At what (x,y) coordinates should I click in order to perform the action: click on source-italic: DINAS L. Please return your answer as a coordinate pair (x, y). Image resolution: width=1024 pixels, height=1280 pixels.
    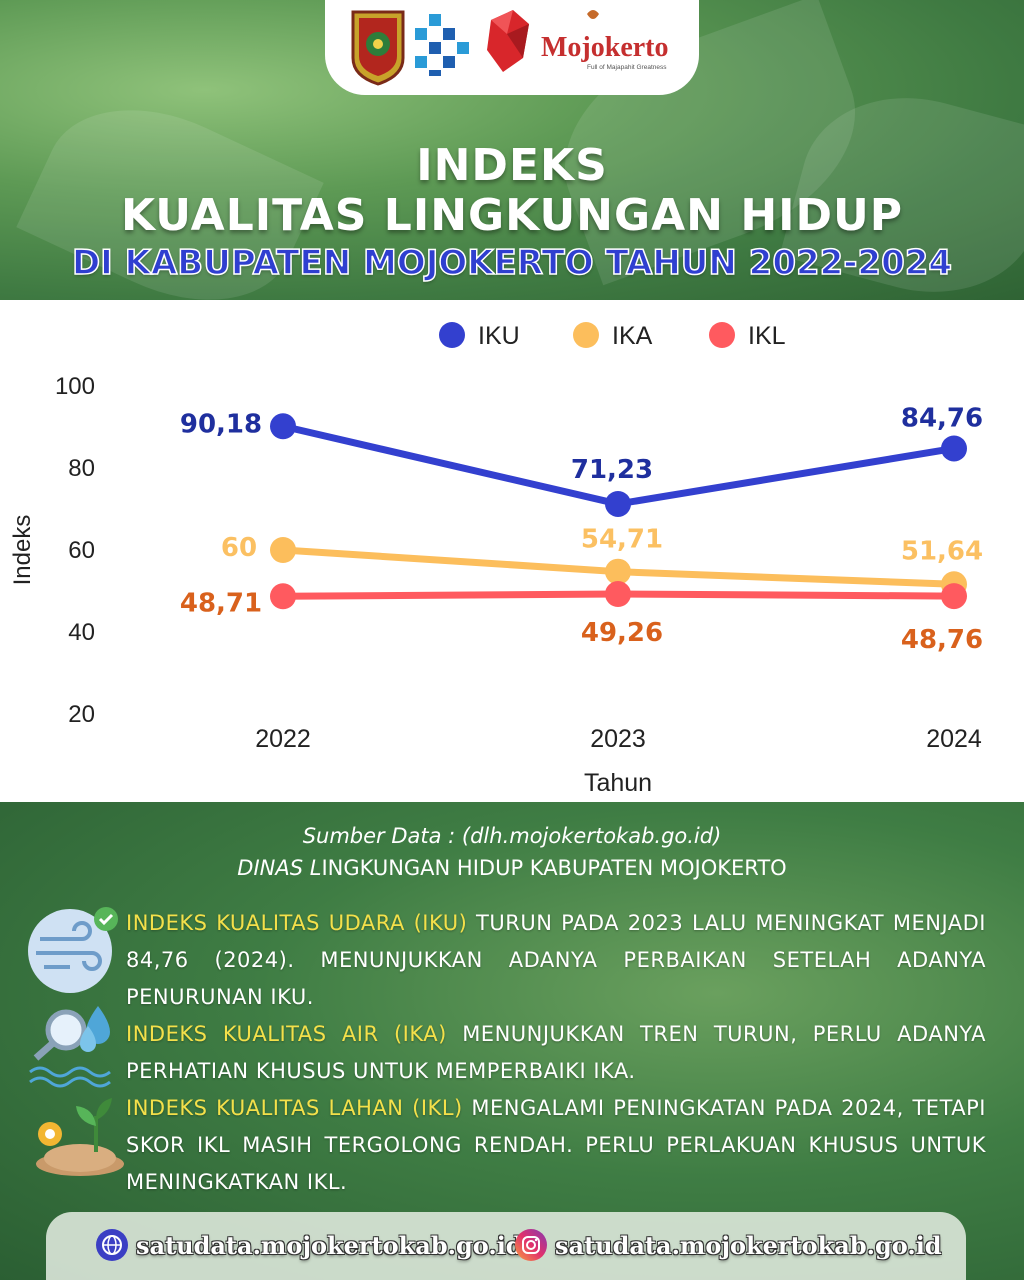
    Looking at the image, I should click on (279, 868).